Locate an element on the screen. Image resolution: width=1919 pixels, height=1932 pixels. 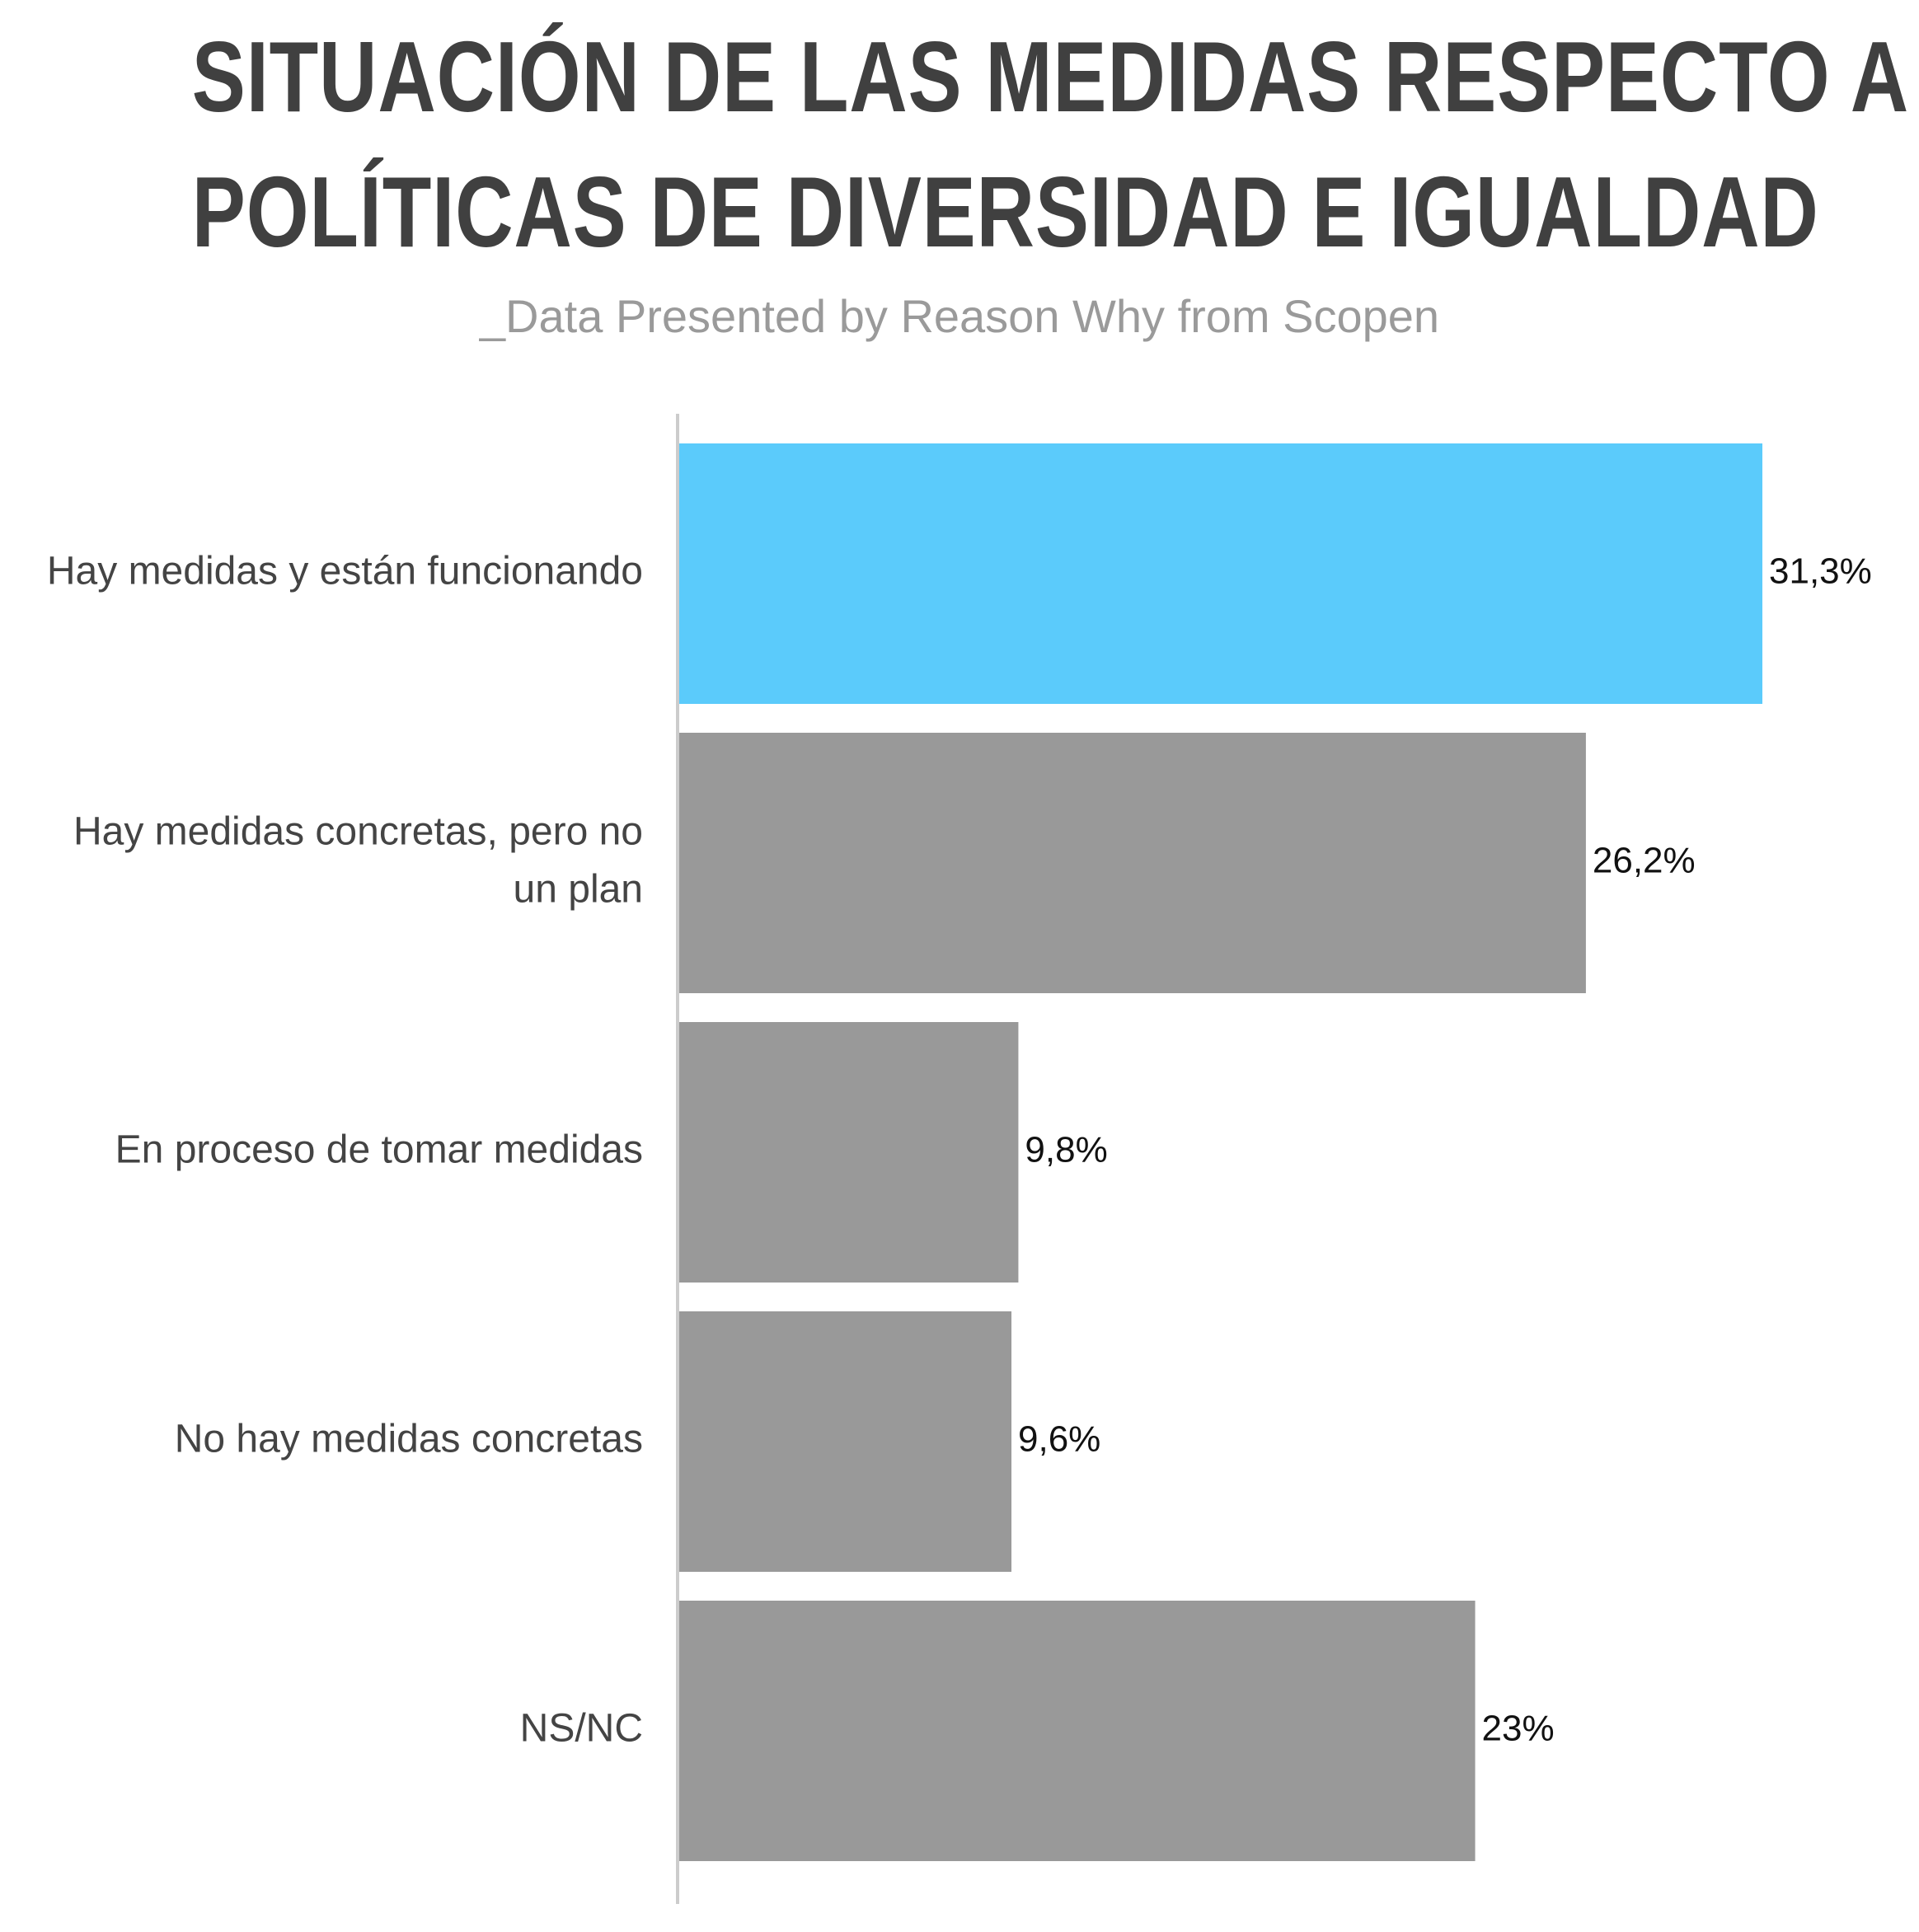
category-label-2-line-2: un plan is located at coordinates (578, 890).